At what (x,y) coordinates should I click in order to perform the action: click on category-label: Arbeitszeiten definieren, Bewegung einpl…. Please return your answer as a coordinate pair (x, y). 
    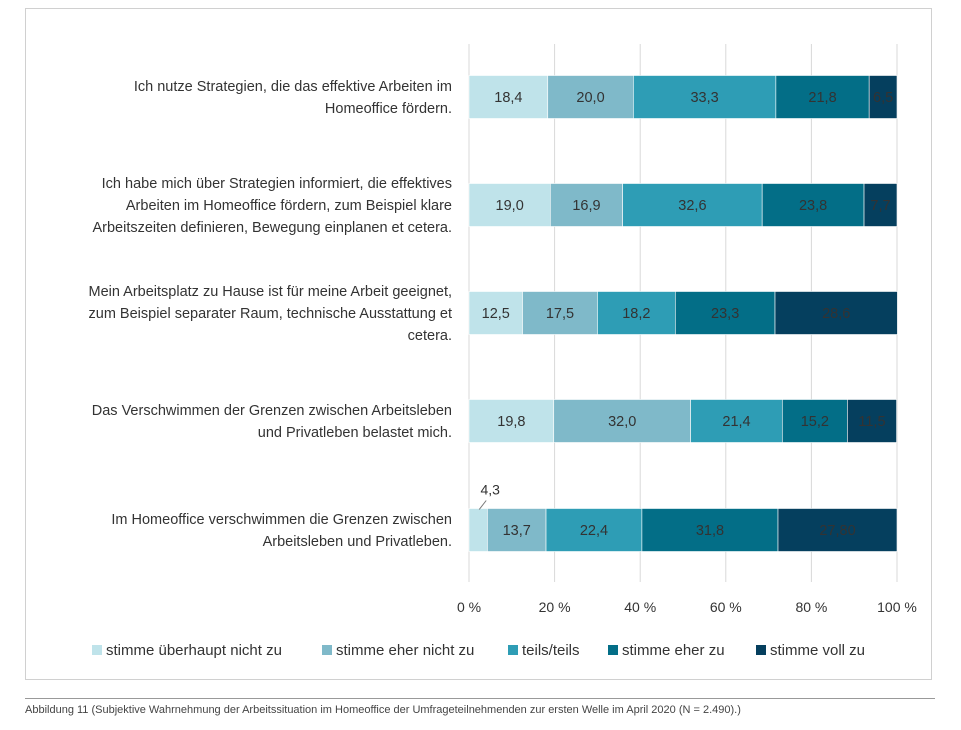
    Looking at the image, I should click on (272, 228).